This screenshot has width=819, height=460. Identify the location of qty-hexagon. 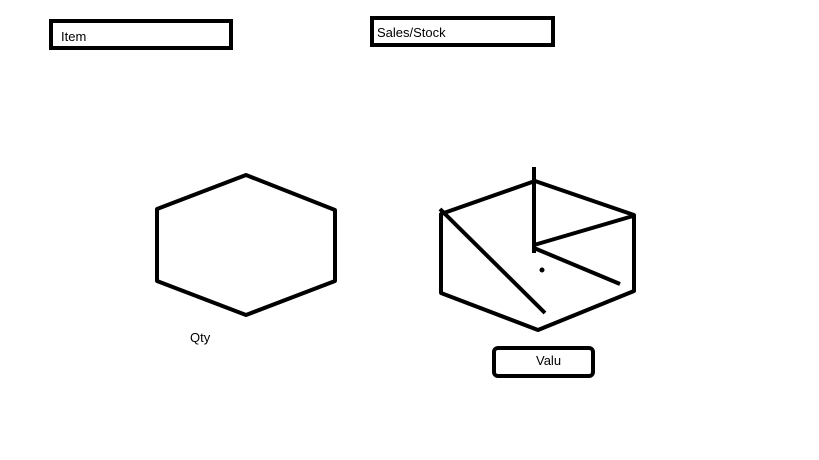
(246, 245).